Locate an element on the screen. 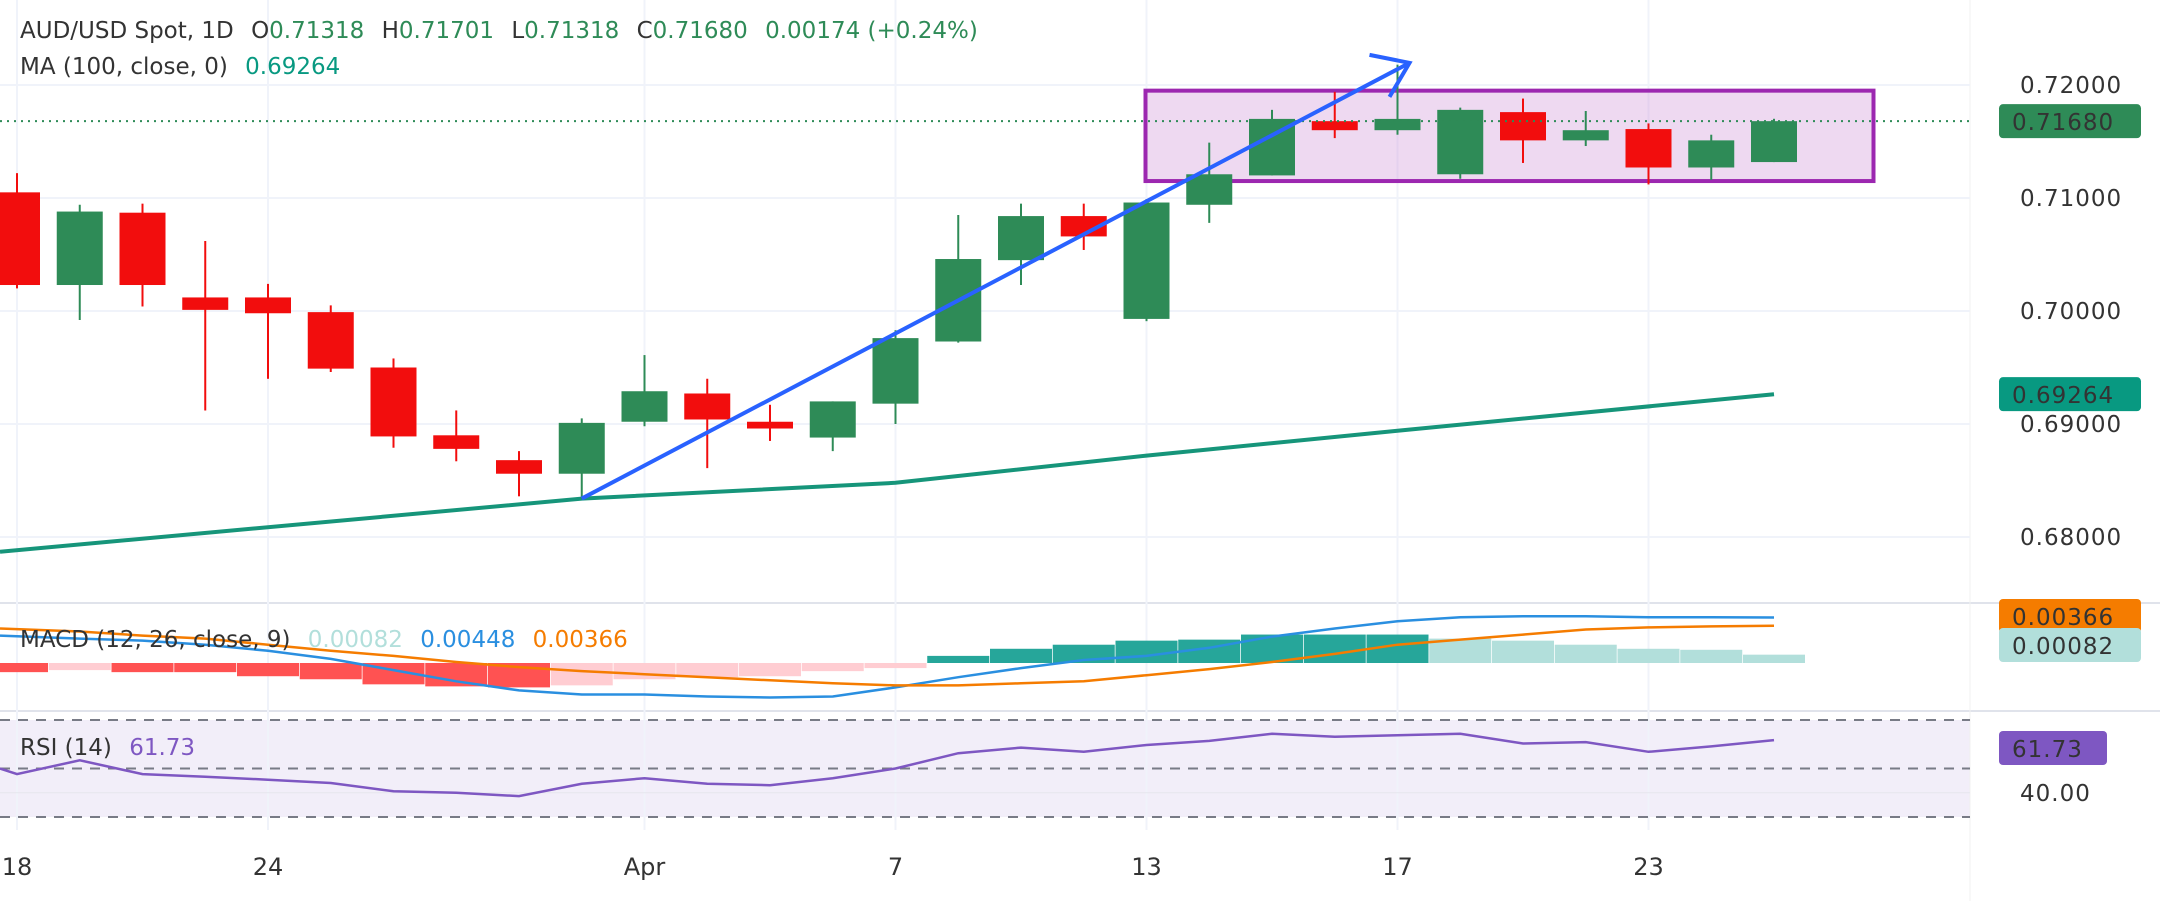 The image size is (2160, 901). rsi-legend: RSI (14) 61.73 is located at coordinates (112, 748).